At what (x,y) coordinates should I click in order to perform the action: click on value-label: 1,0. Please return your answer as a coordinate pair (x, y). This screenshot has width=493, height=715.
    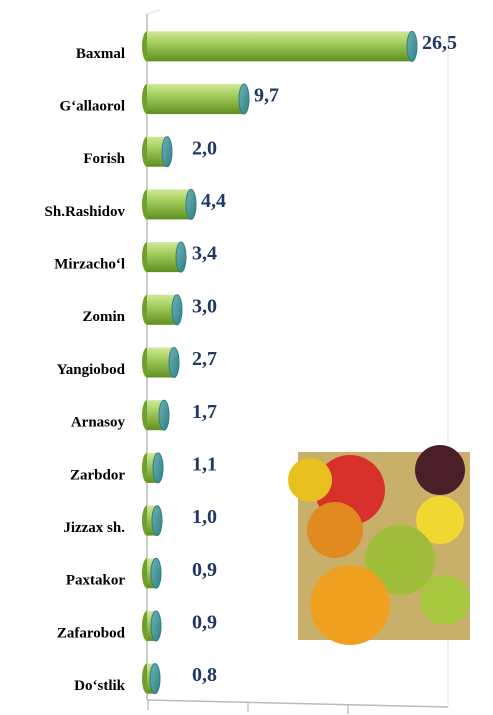
    Looking at the image, I should click on (204, 517).